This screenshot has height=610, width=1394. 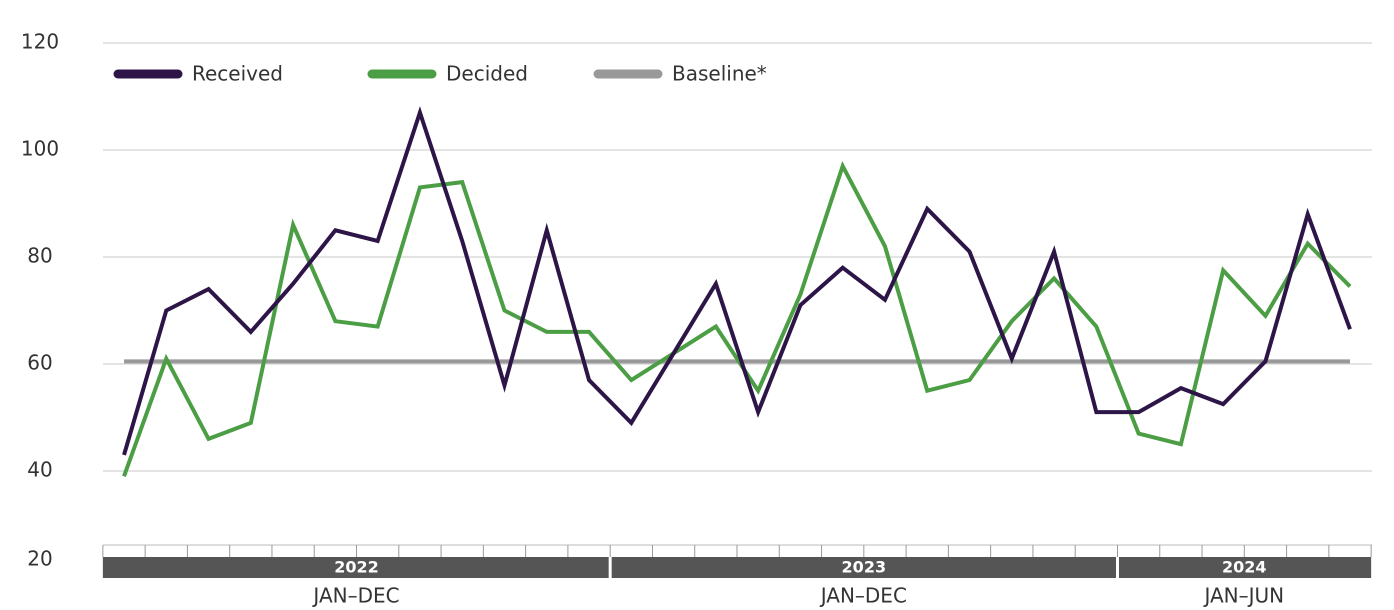 What do you see at coordinates (39, 470) in the screenshot?
I see `y-tick-label: 40` at bounding box center [39, 470].